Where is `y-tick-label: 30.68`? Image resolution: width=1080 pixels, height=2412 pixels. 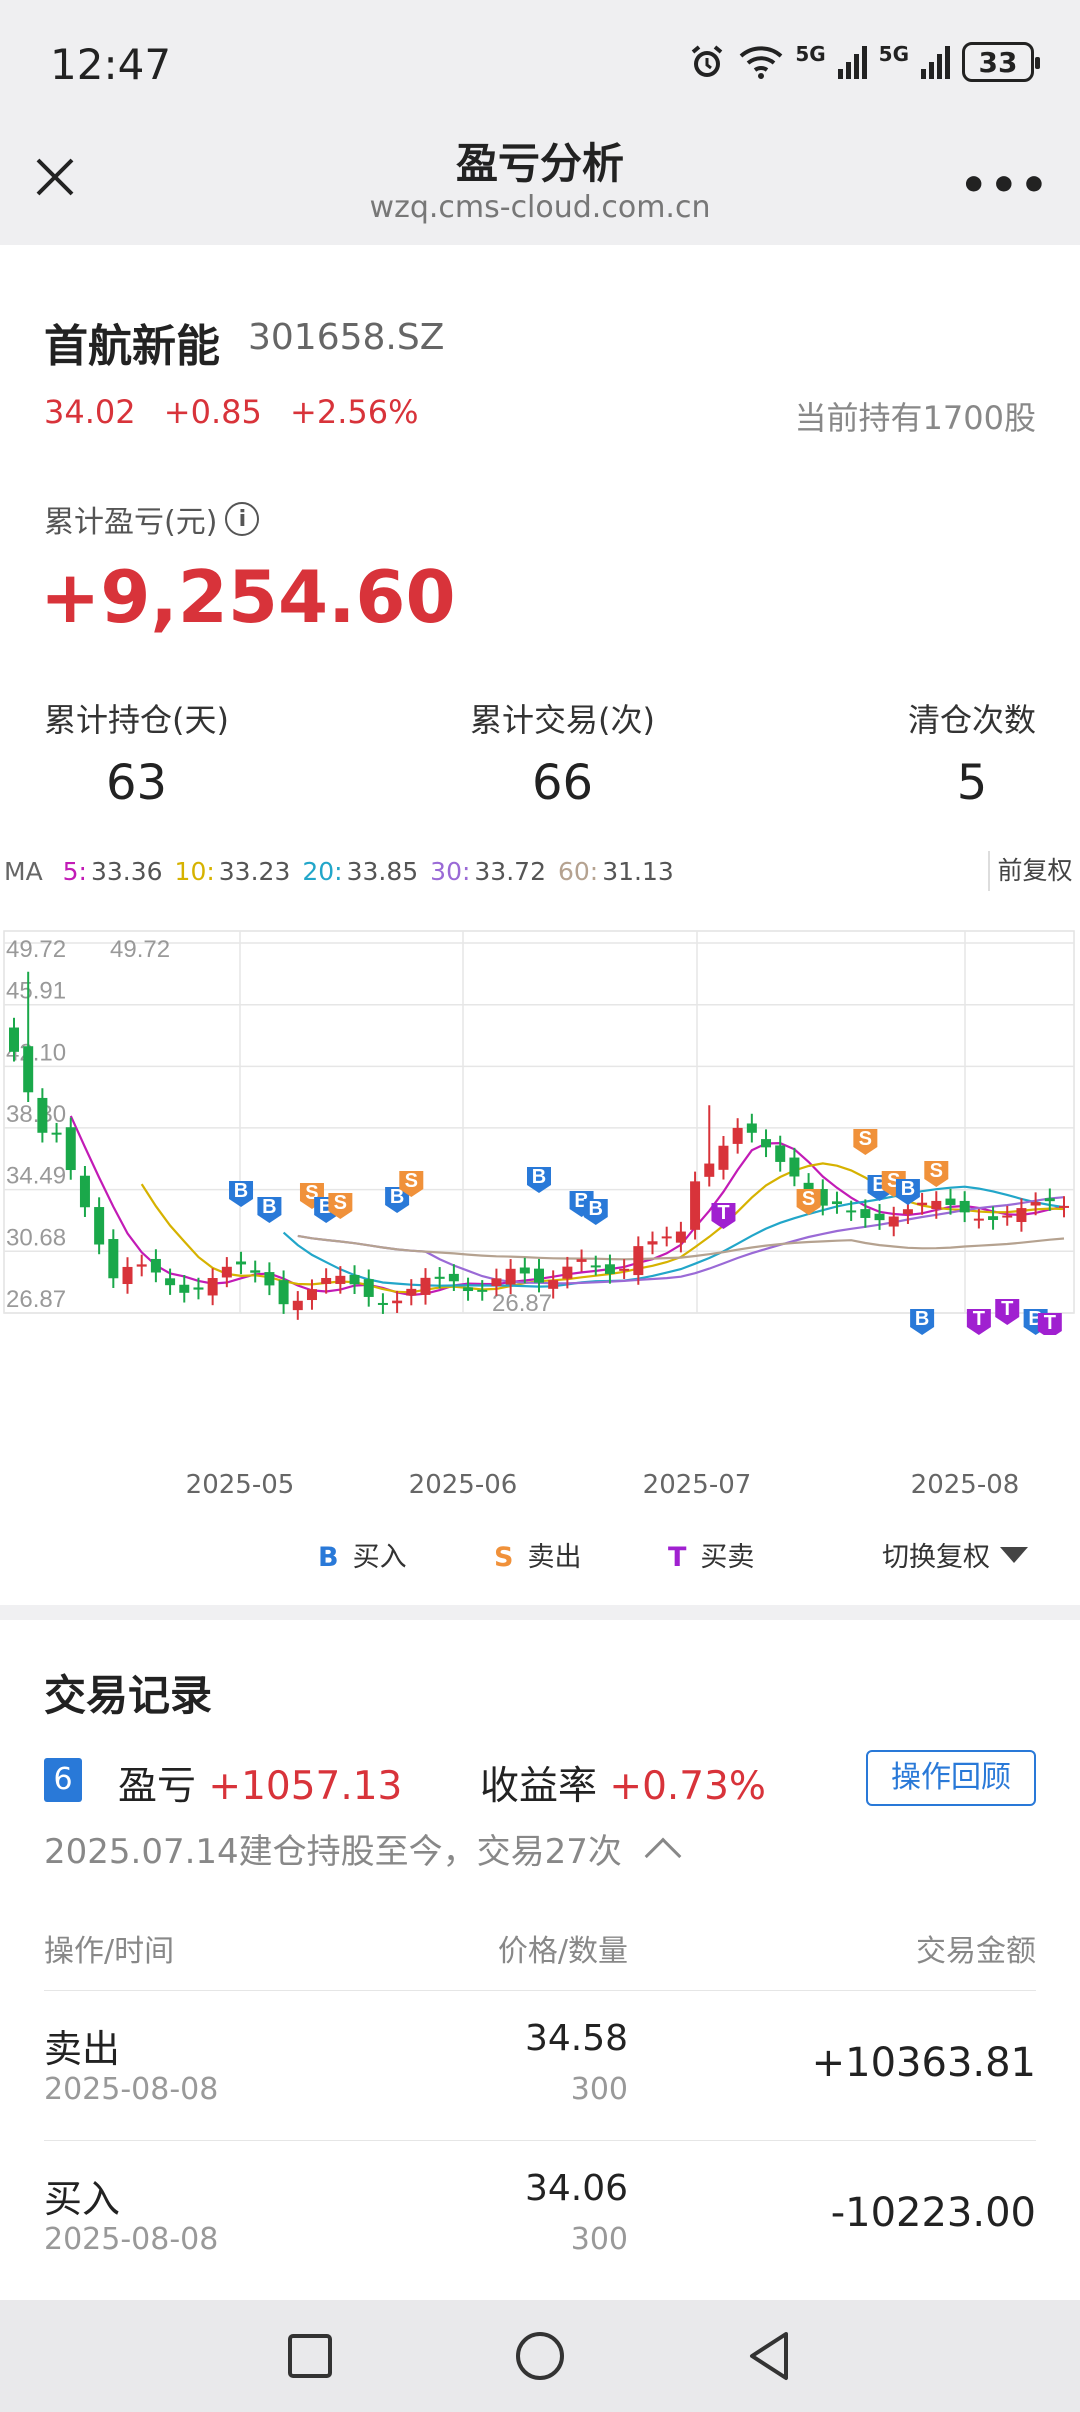 y-tick-label: 30.68 is located at coordinates (36, 1237).